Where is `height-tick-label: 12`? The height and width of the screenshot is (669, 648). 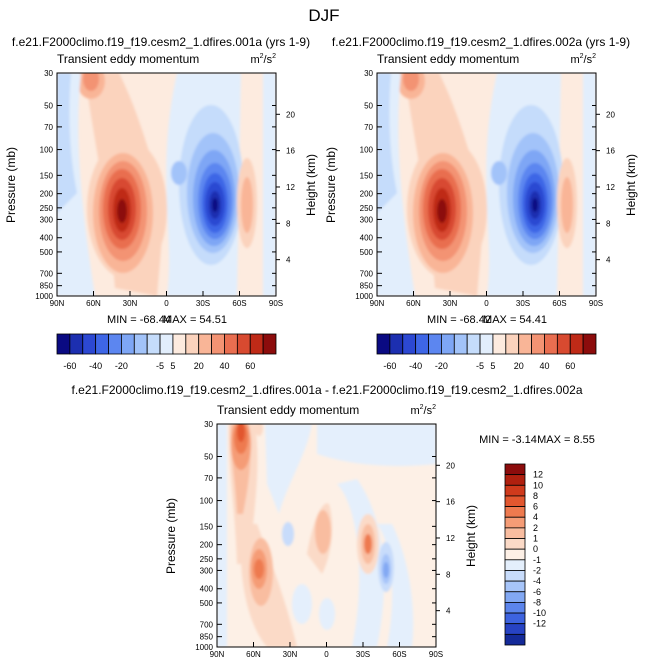 height-tick-label: 12 is located at coordinates (610, 187).